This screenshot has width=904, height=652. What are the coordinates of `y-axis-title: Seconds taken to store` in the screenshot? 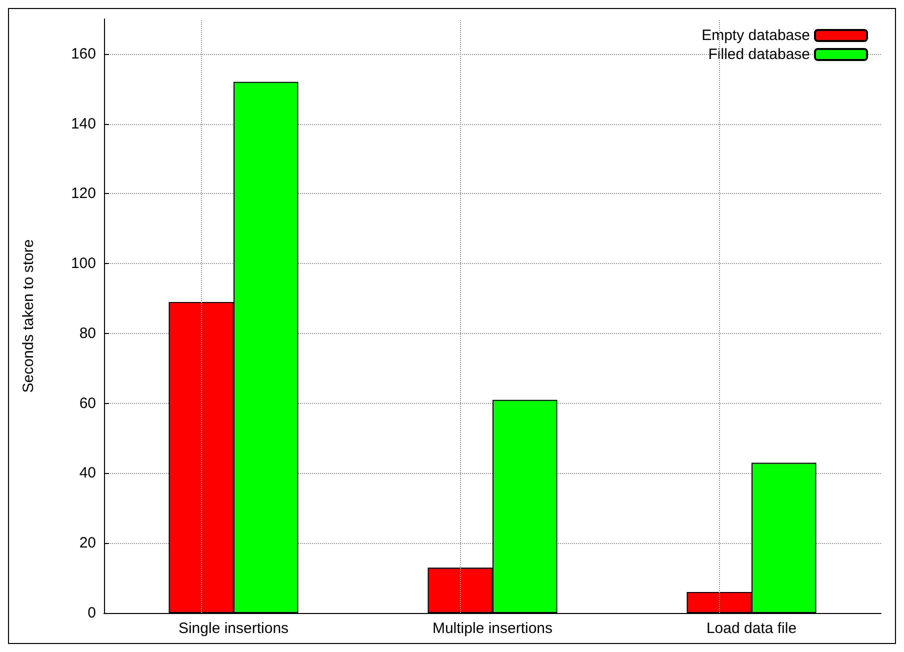 It's located at (28, 316).